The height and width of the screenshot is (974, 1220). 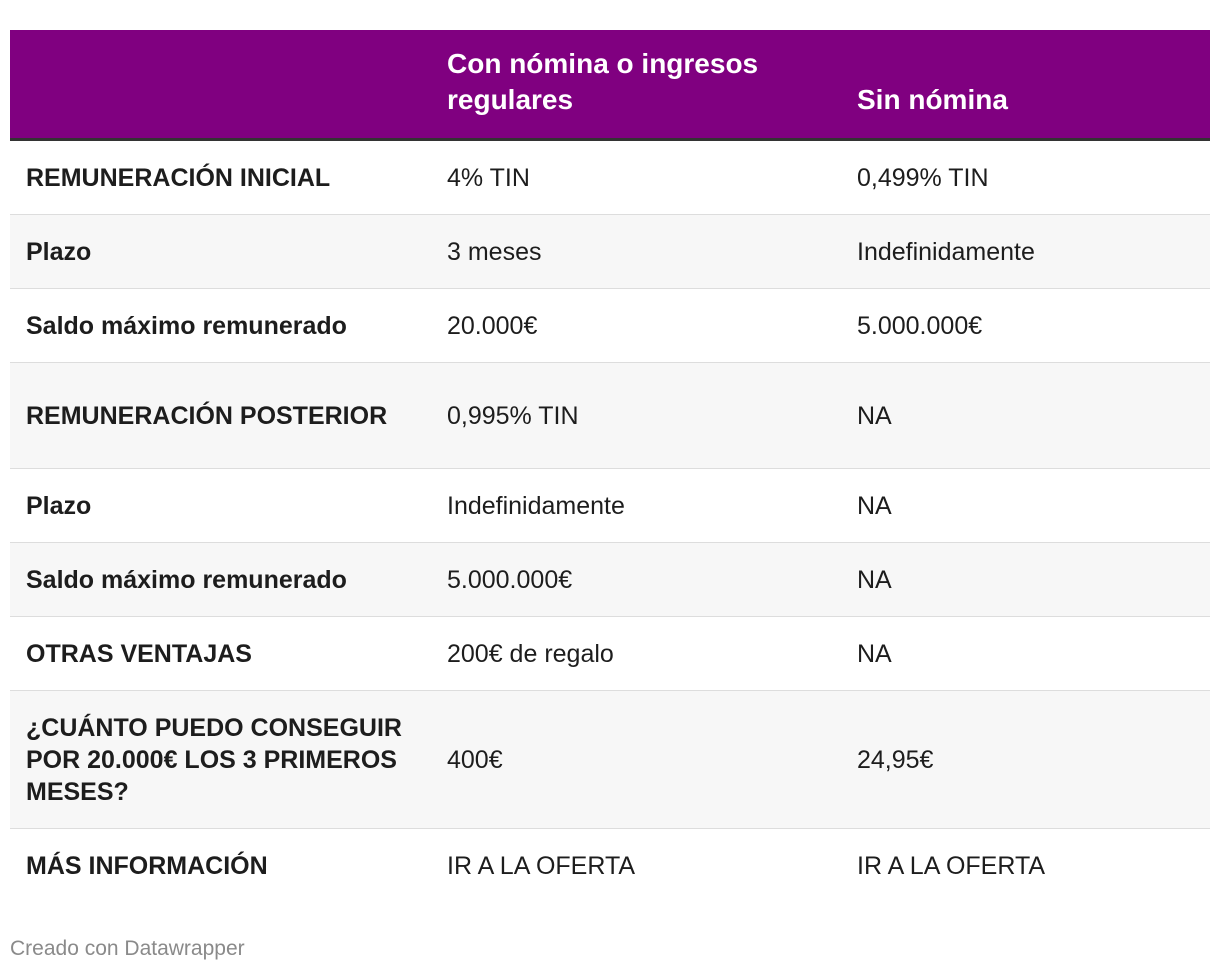 I want to click on header-cell-sin-nomina: Sin nómina, so click(x=1025, y=85).